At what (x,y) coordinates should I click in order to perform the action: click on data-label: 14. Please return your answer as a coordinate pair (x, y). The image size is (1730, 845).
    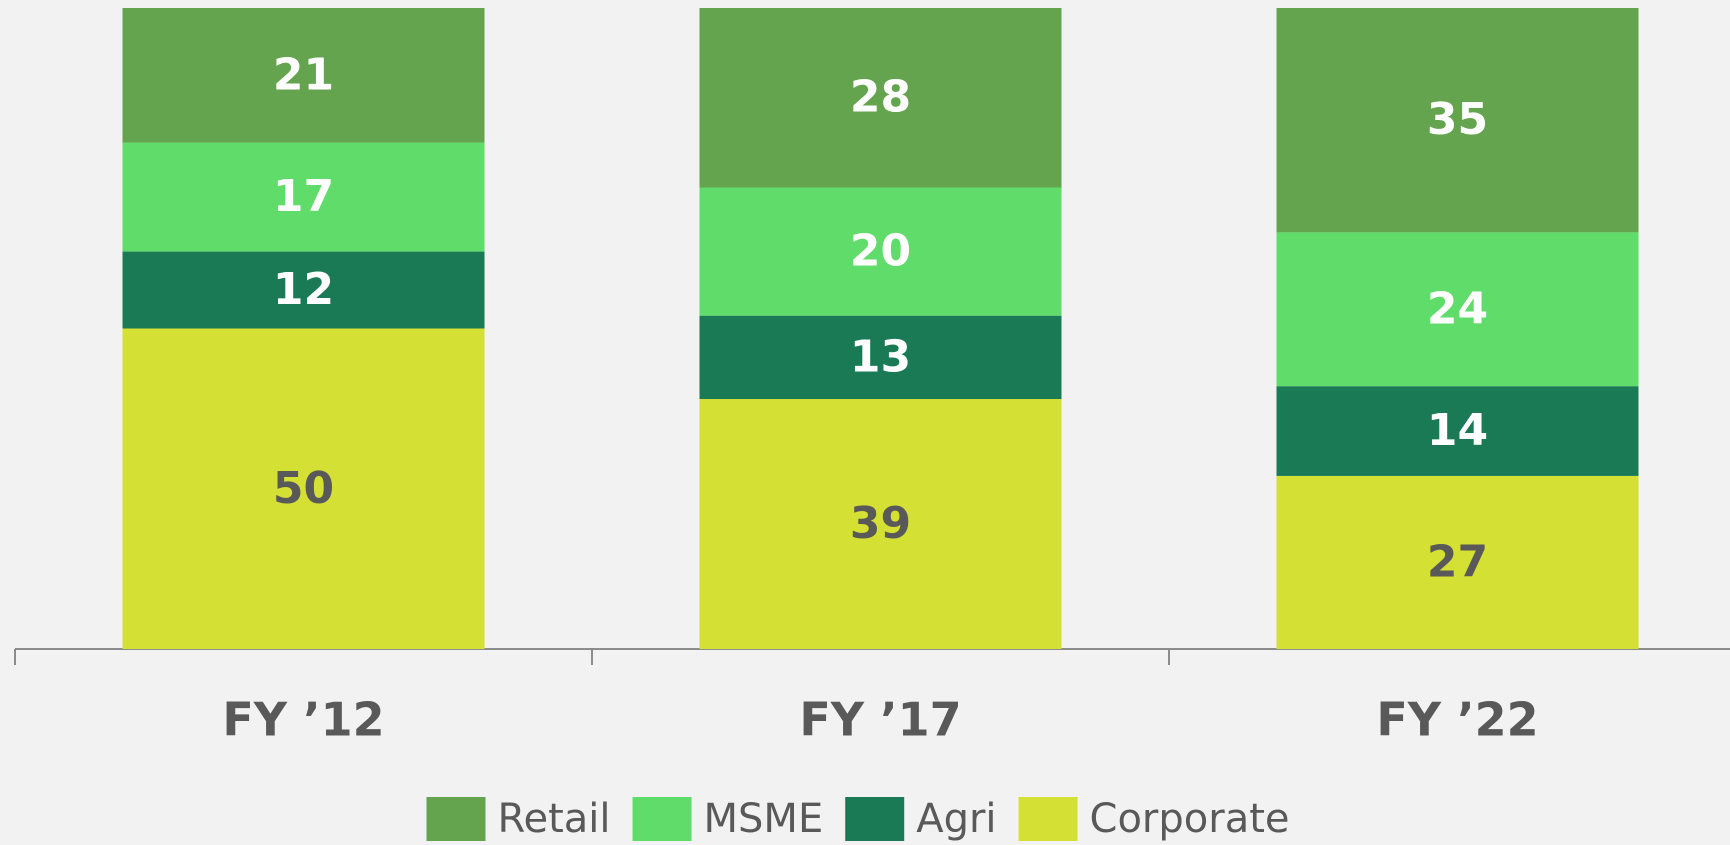
    Looking at the image, I should click on (1457, 430).